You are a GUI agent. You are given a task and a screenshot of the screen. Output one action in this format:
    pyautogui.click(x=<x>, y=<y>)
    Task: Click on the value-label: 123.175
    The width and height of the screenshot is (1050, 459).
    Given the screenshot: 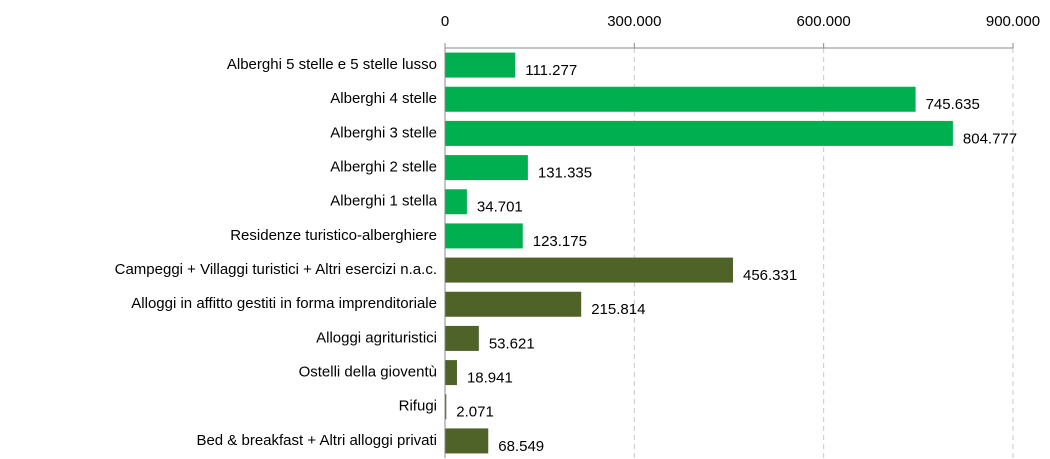 What is the action you would take?
    pyautogui.click(x=560, y=241)
    